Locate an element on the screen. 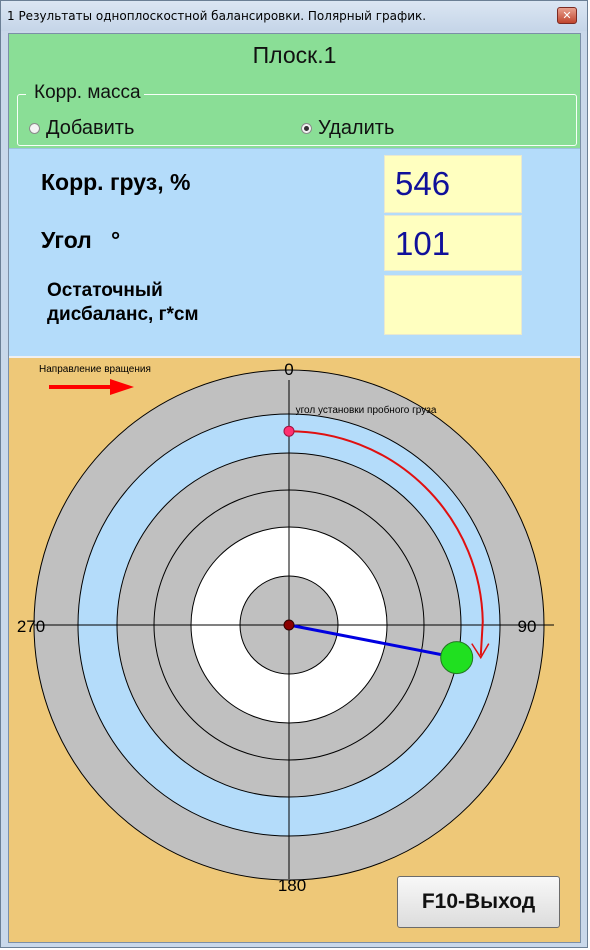 The height and width of the screenshot is (950, 590). center-point is located at coordinates (289, 625).